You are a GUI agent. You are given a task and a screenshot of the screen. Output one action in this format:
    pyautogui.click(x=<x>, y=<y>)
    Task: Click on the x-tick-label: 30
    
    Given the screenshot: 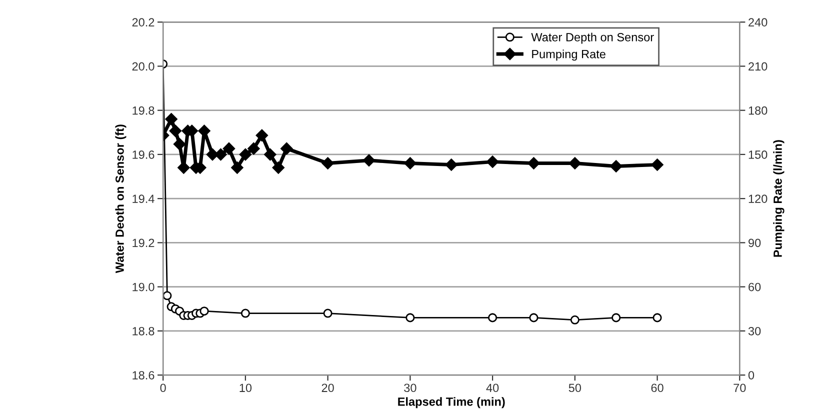 What is the action you would take?
    pyautogui.click(x=410, y=388)
    